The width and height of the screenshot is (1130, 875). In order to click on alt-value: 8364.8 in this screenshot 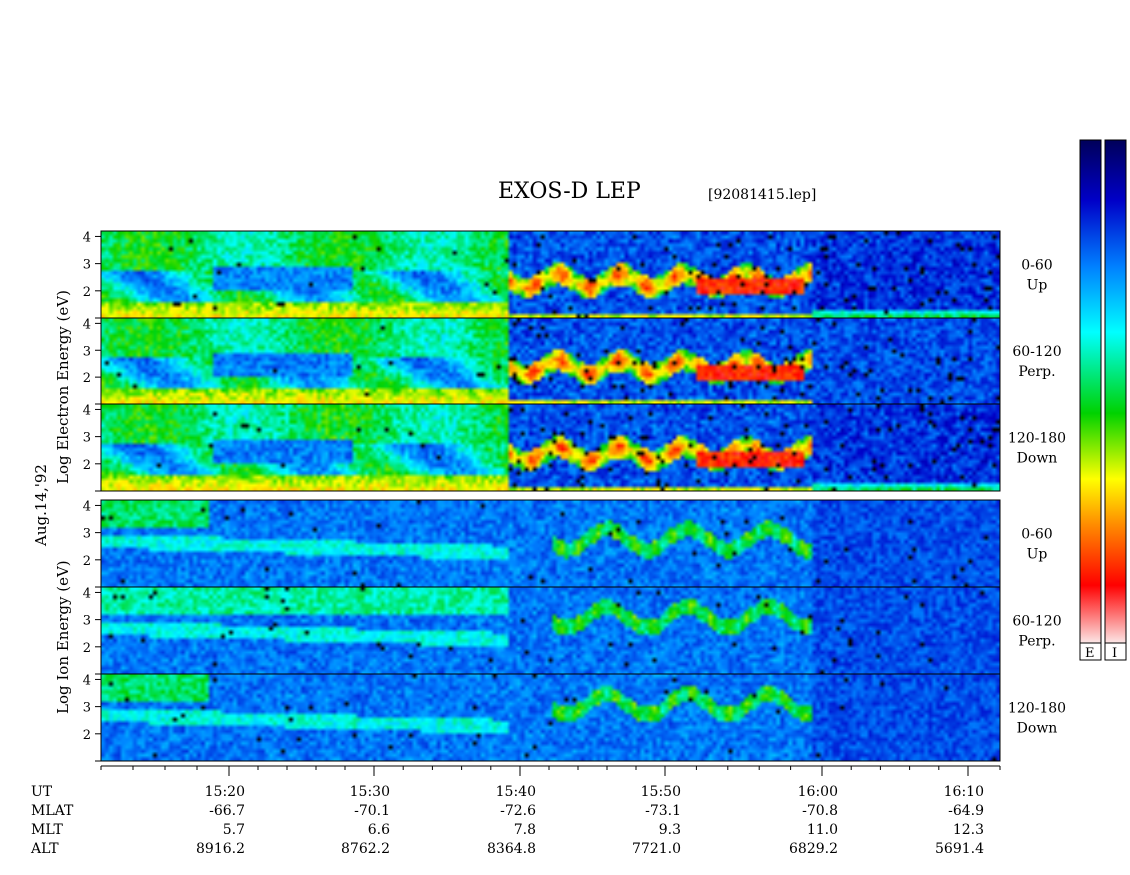, I will do `click(511, 849)`.